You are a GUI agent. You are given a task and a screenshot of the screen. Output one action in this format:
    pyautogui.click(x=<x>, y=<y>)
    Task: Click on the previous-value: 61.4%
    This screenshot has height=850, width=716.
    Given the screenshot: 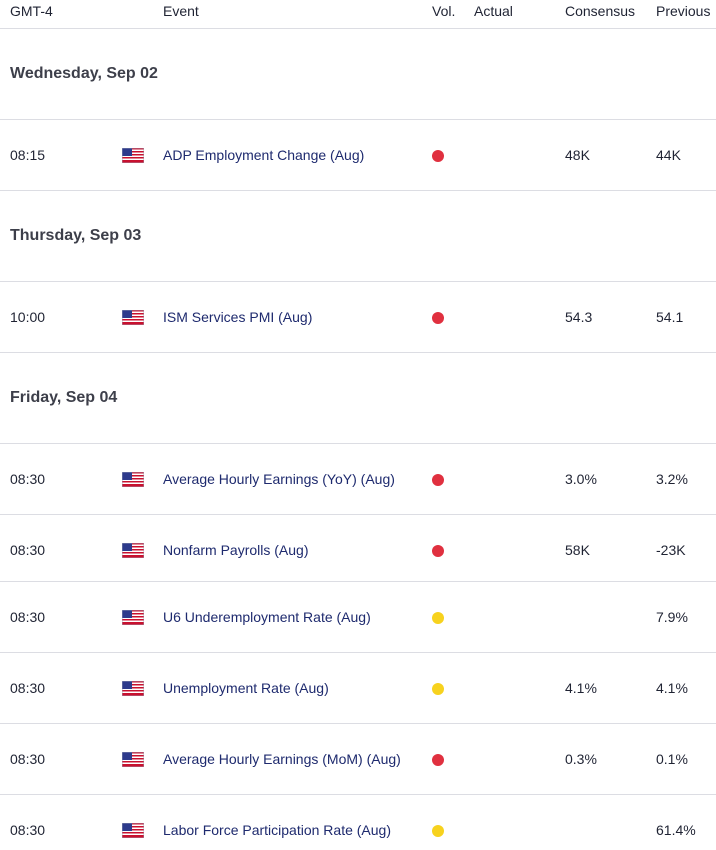 What is the action you would take?
    pyautogui.click(x=676, y=830)
    